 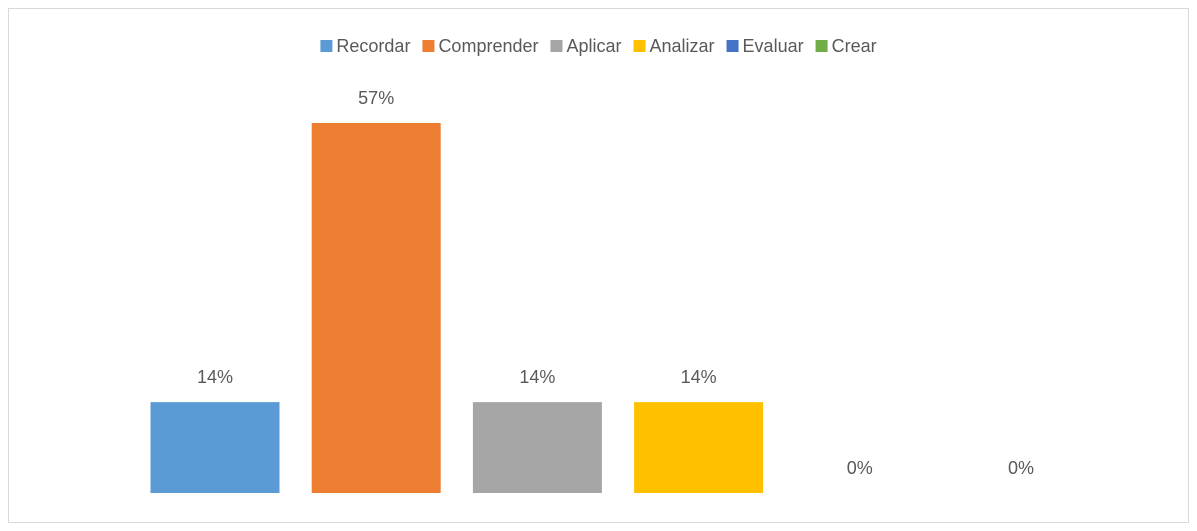 I want to click on legend-label: Aplicar, so click(x=593, y=46).